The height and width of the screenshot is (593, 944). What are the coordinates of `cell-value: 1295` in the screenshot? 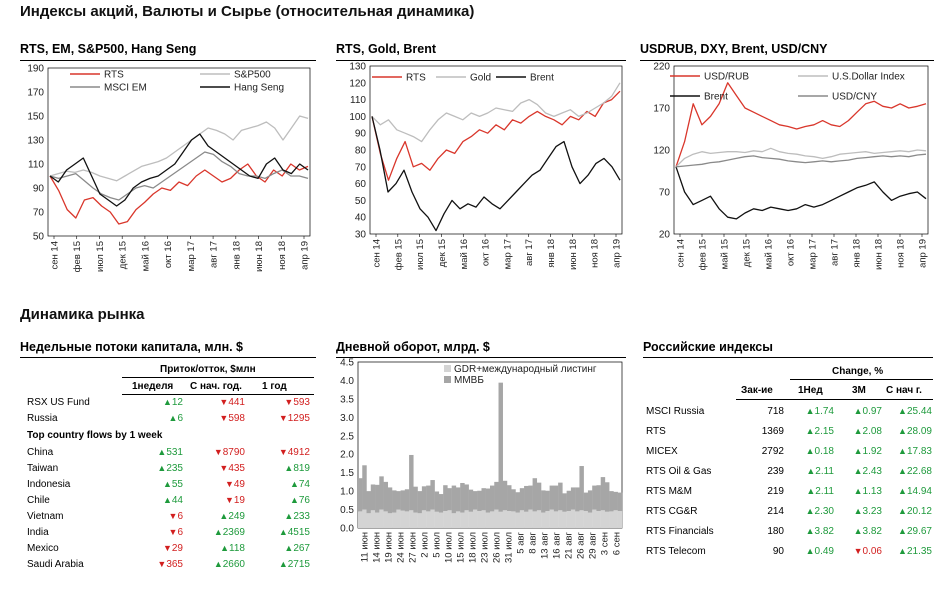 It's located at (298, 418).